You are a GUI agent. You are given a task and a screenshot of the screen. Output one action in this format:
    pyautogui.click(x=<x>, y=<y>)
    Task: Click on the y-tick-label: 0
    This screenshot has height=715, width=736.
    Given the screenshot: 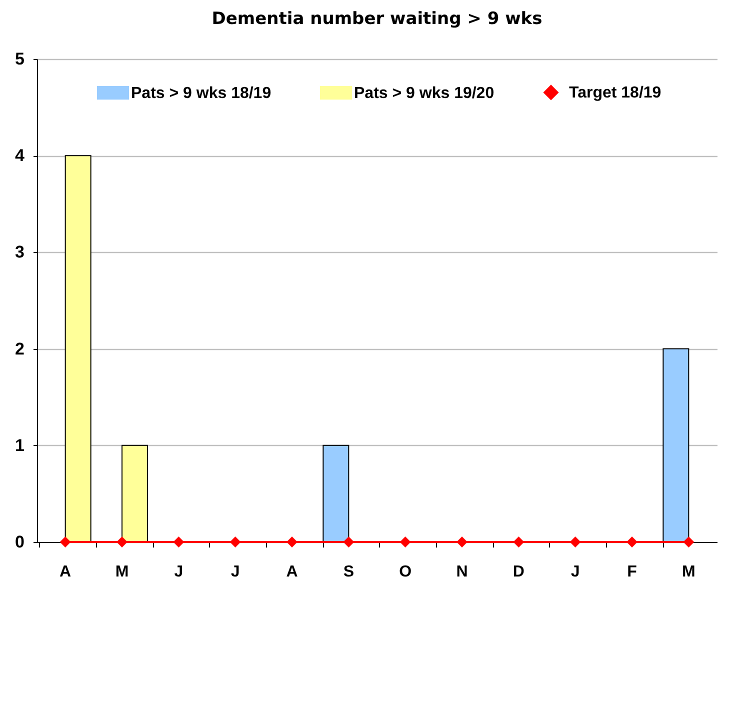 What is the action you would take?
    pyautogui.click(x=19, y=542)
    